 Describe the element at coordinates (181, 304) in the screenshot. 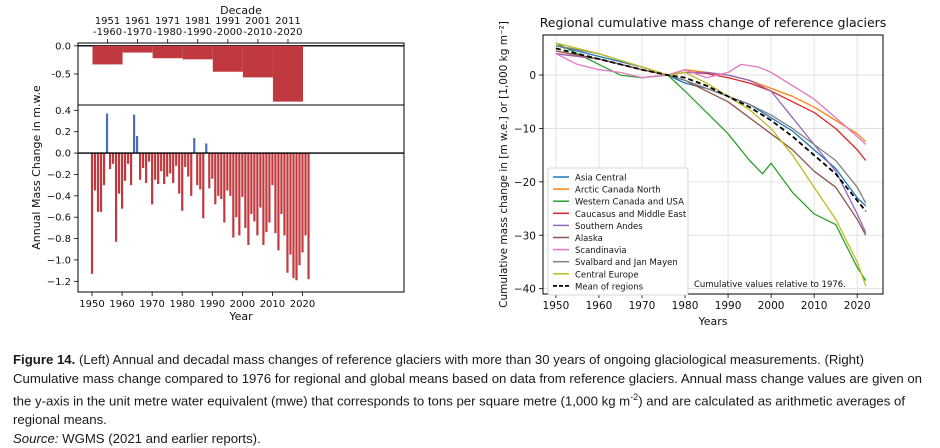

I see `annual-x-tick-label: 1980` at that location.